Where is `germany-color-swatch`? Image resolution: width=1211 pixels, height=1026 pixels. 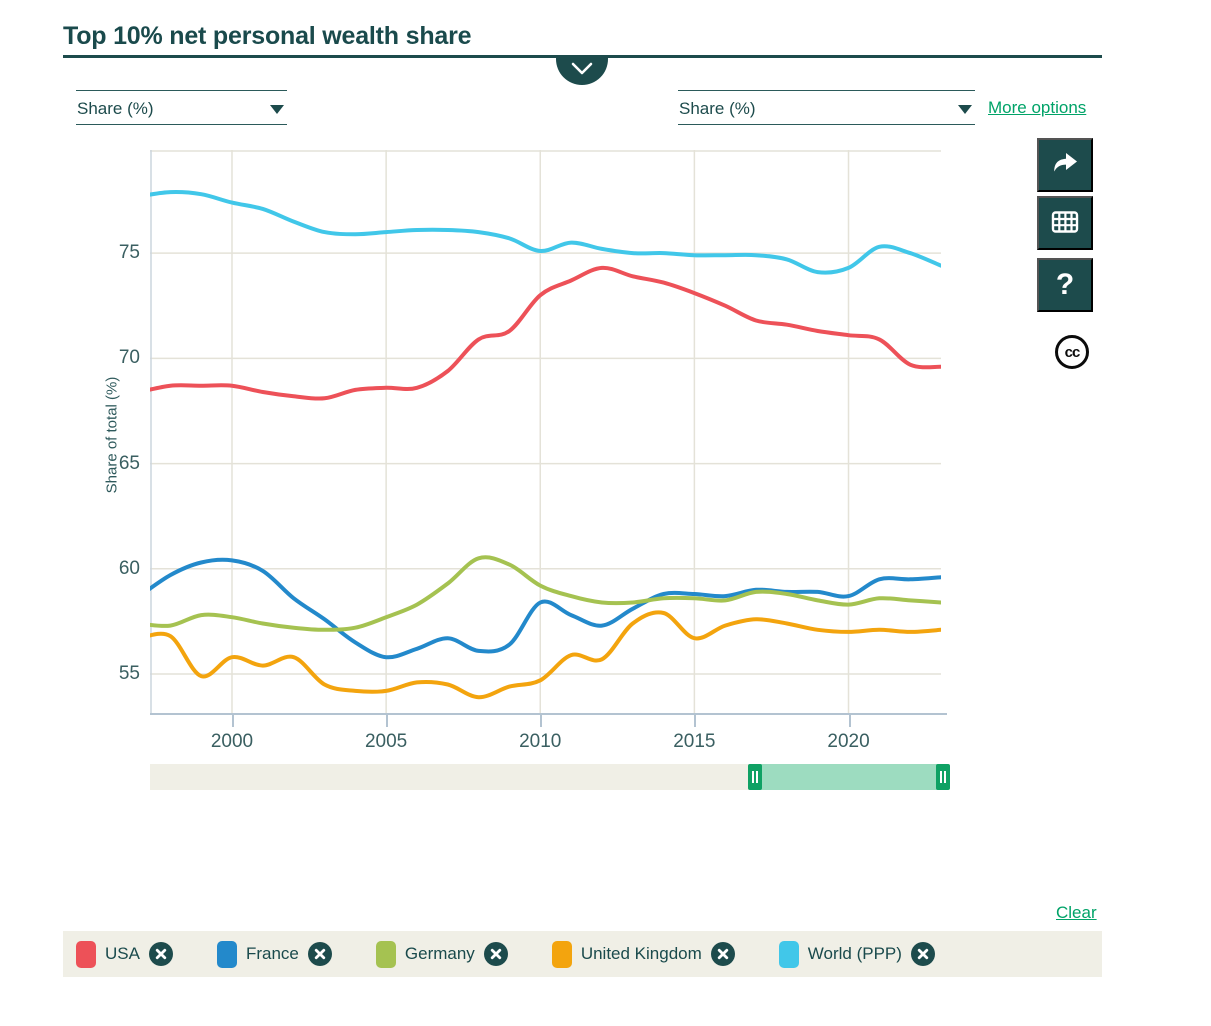
germany-color-swatch is located at coordinates (385, 954).